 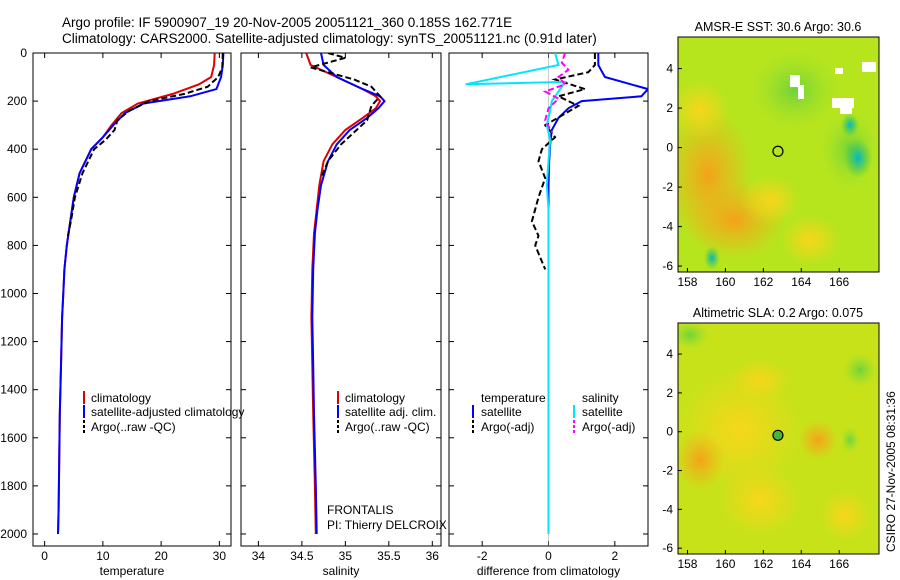 What do you see at coordinates (433, 556) in the screenshot?
I see `x-tick-label: 36` at bounding box center [433, 556].